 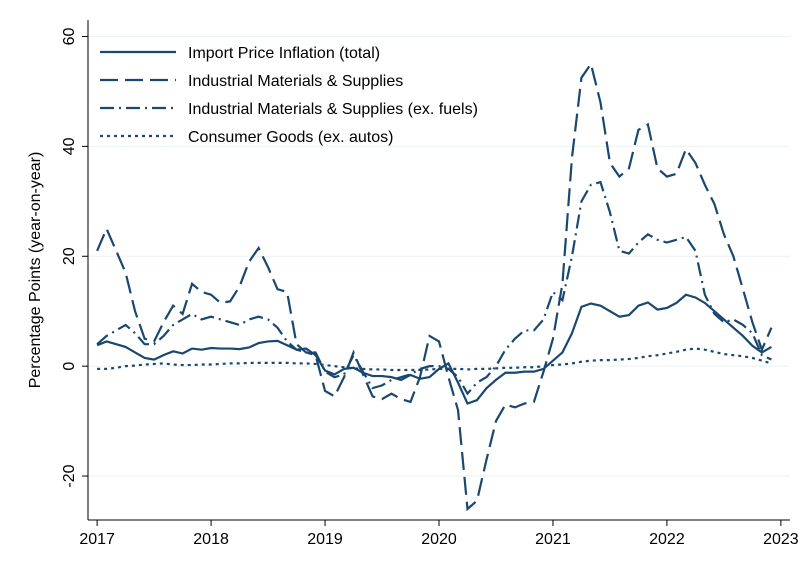 I want to click on y-tick-label: -20, so click(x=69, y=475).